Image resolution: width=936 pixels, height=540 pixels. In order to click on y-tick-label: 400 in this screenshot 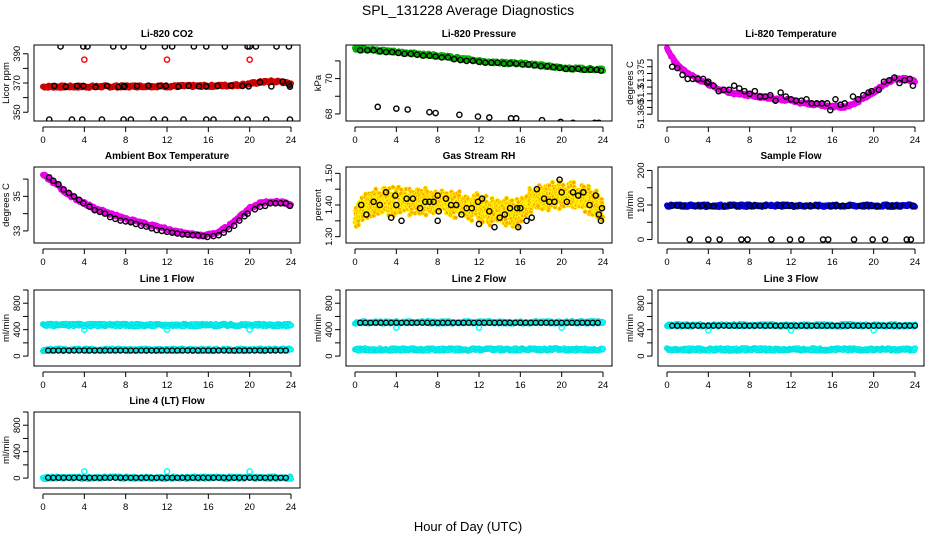, I will do `click(17, 330)`.